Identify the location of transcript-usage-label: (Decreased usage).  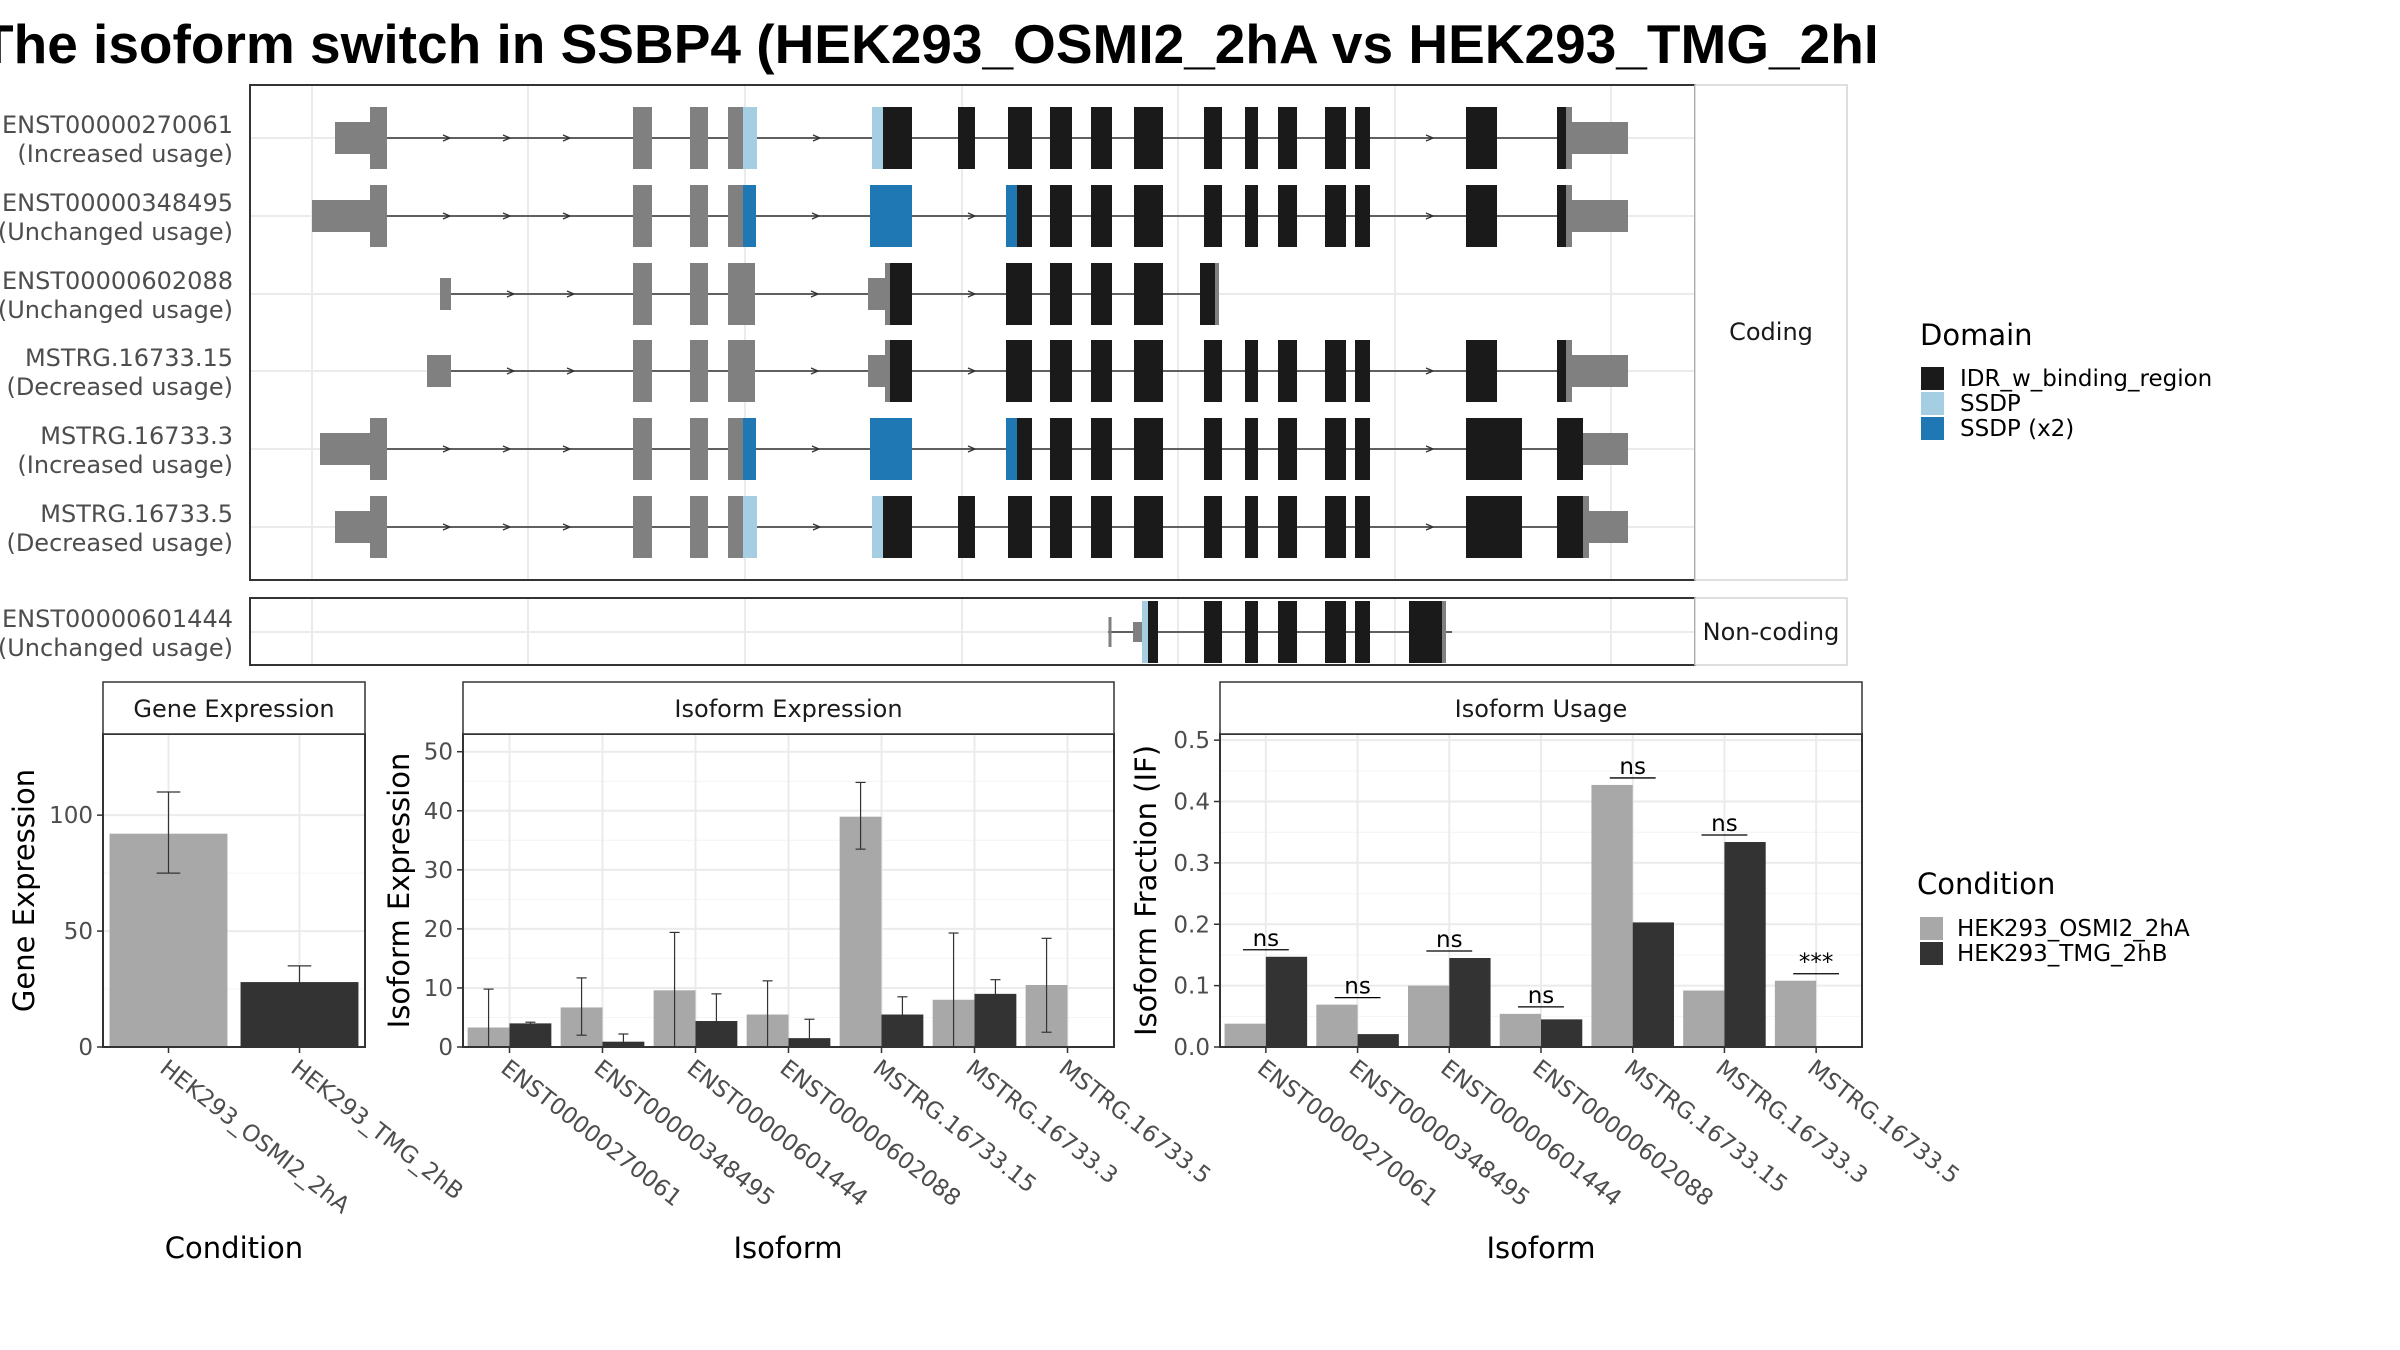
(119, 543).